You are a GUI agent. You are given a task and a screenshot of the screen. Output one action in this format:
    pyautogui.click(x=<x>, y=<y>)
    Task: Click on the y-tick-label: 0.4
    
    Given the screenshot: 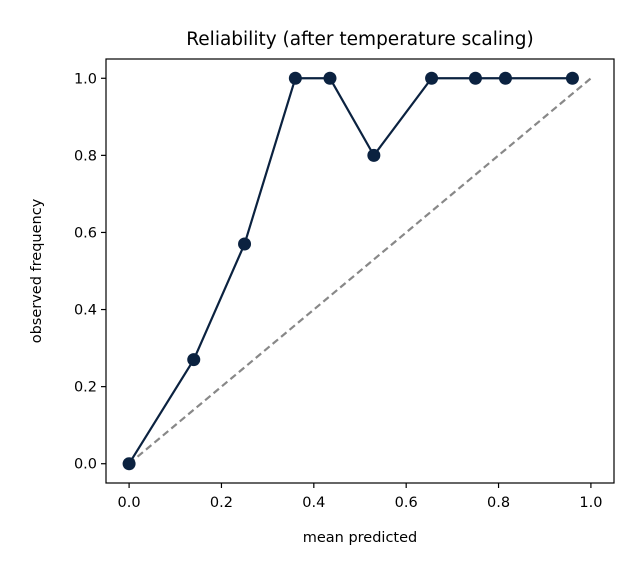 What is the action you would take?
    pyautogui.click(x=85, y=311)
    